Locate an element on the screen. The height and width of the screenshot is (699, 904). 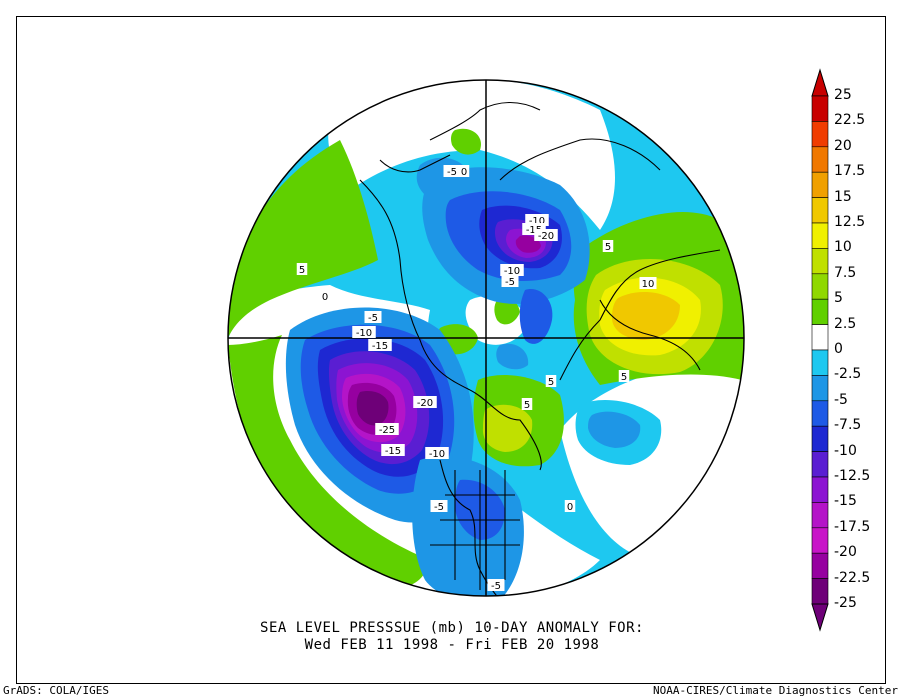
colorbar-label: 12.5 is located at coordinates (850, 222).